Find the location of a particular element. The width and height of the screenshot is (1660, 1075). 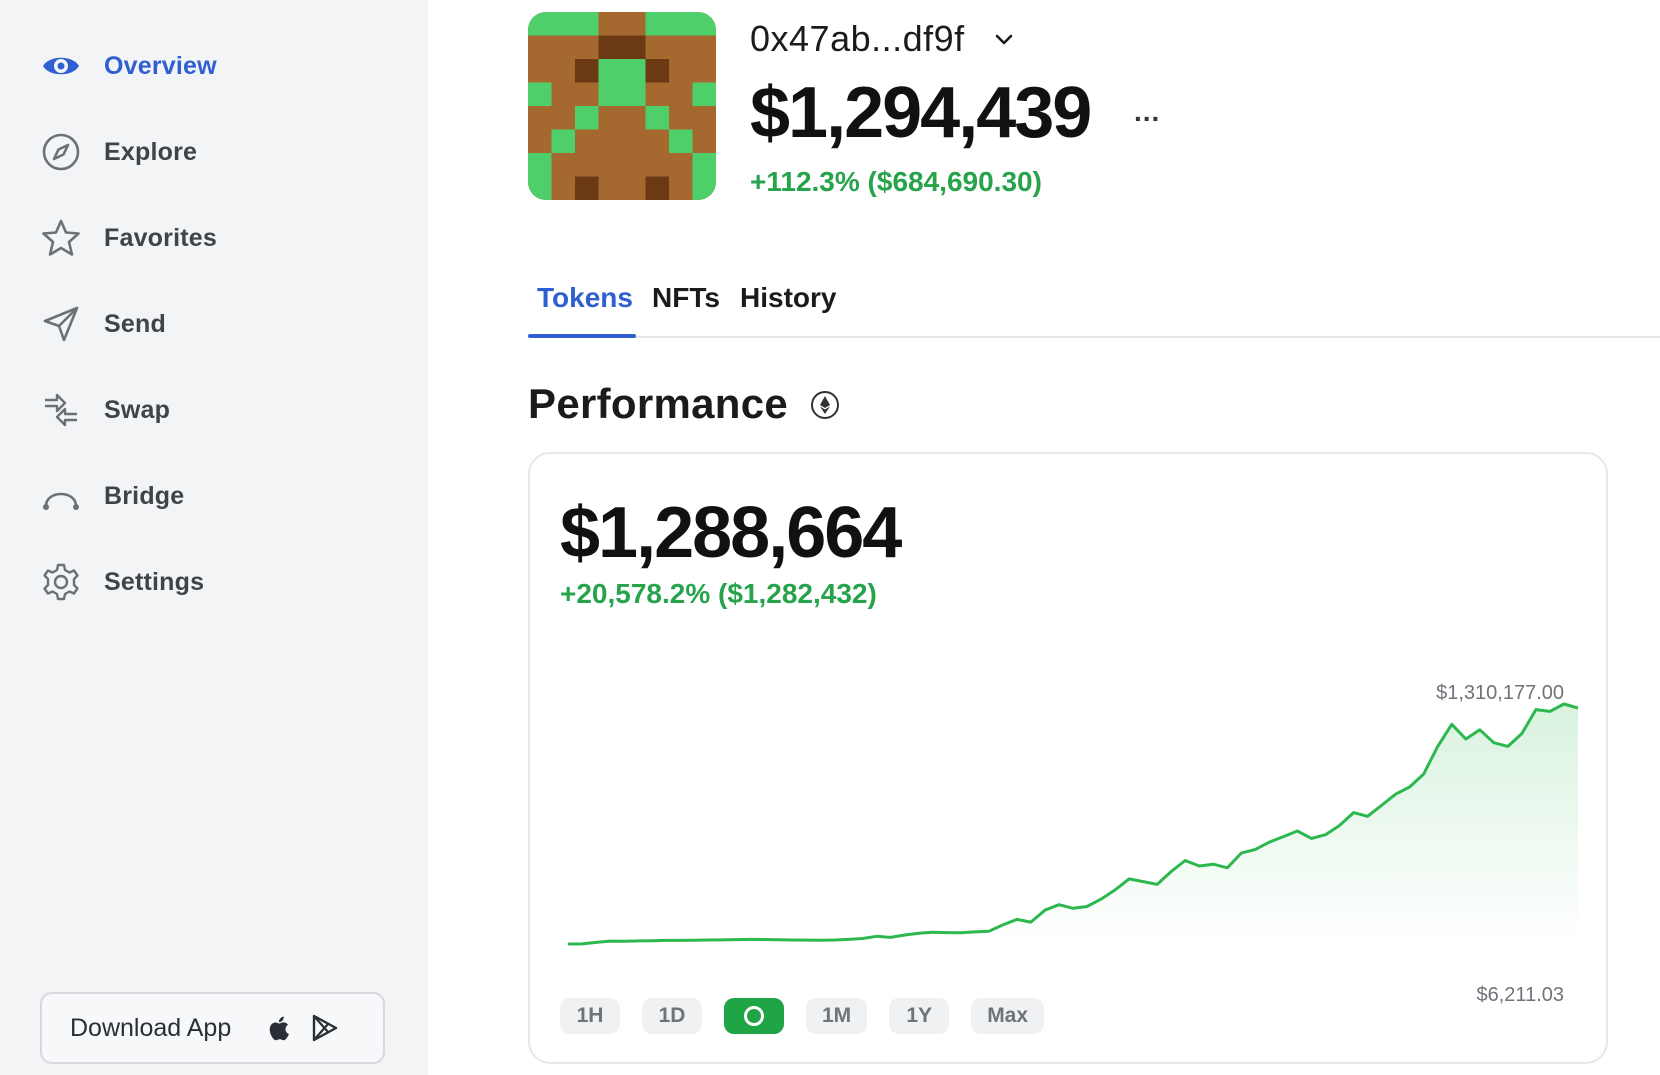

range-1h-button: 1H is located at coordinates (590, 1016).